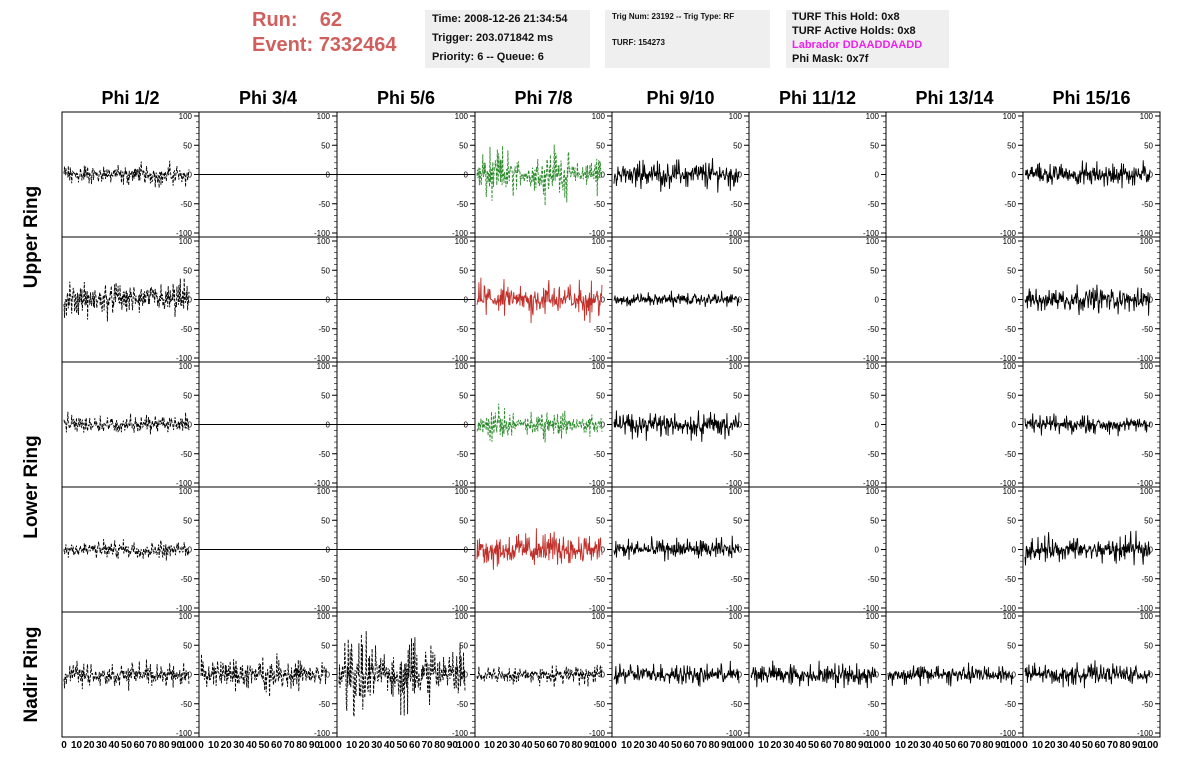  I want to click on x-tick-label: 20, so click(639, 745).